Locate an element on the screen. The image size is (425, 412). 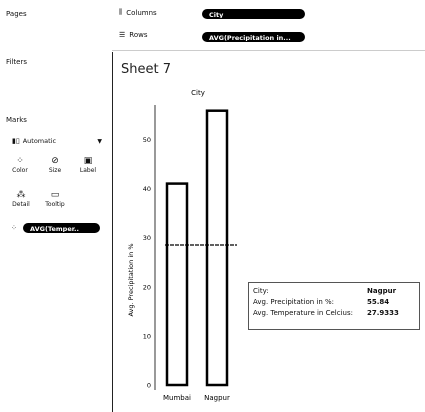
size-label: Size is located at coordinates (55, 170).